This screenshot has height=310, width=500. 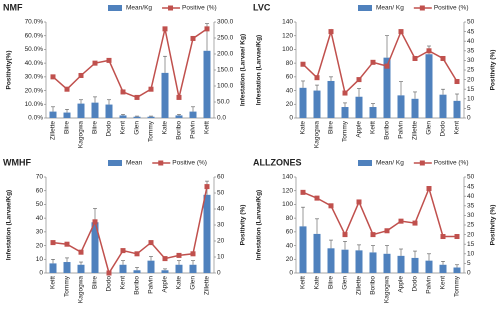 I want to click on y2-tick-label: 60, so click(x=221, y=177).